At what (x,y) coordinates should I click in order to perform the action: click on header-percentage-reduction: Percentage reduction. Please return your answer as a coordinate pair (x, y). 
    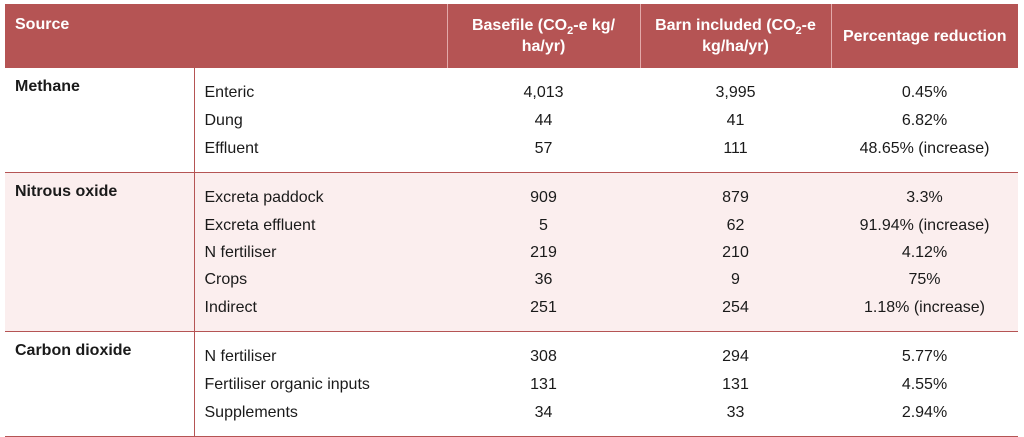
    Looking at the image, I should click on (924, 36).